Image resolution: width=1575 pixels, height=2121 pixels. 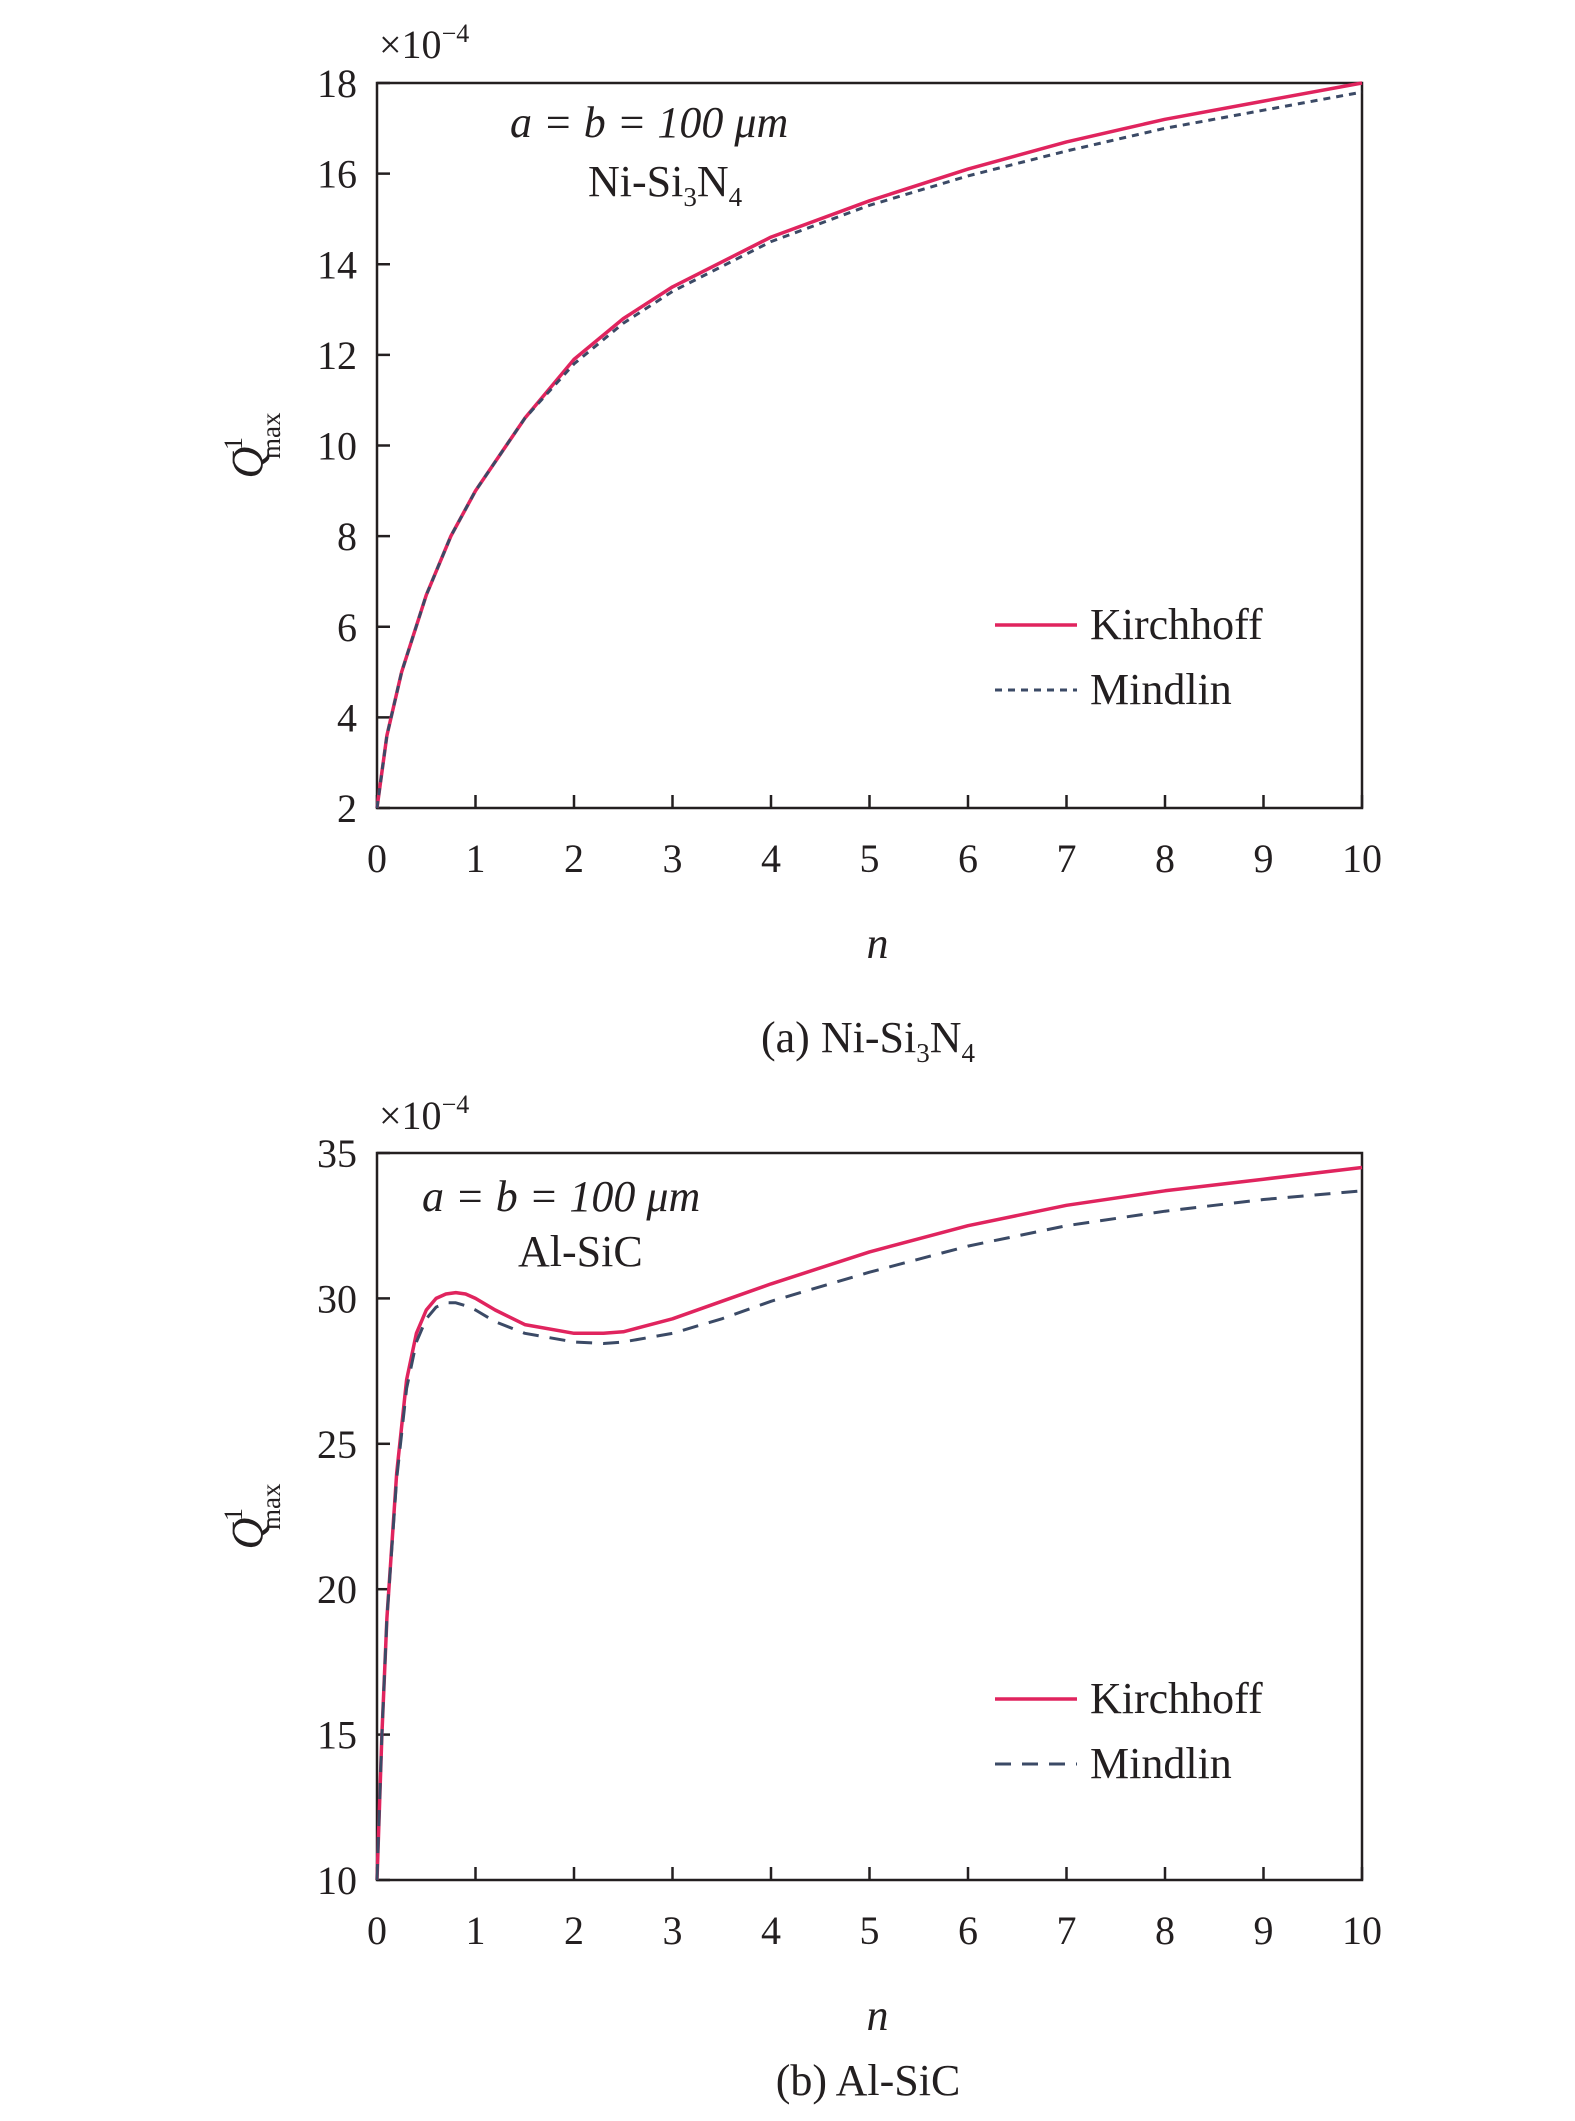 What do you see at coordinates (337, 264) in the screenshot?
I see `y-tick-label: 14` at bounding box center [337, 264].